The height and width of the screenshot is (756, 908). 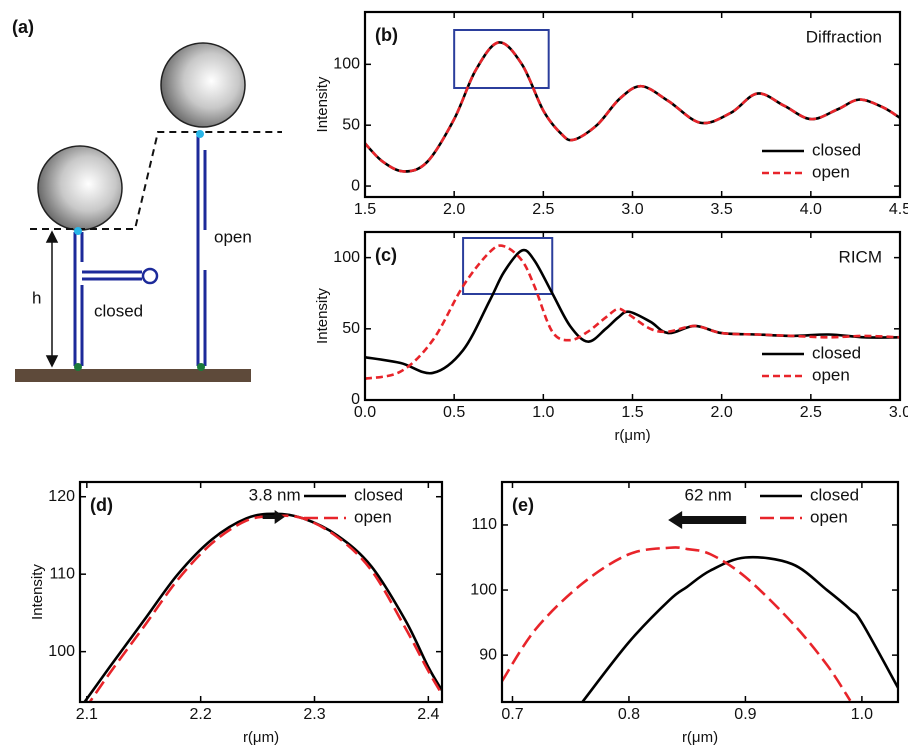 What do you see at coordinates (488, 654) in the screenshot?
I see `y-tick-label: 90` at bounding box center [488, 654].